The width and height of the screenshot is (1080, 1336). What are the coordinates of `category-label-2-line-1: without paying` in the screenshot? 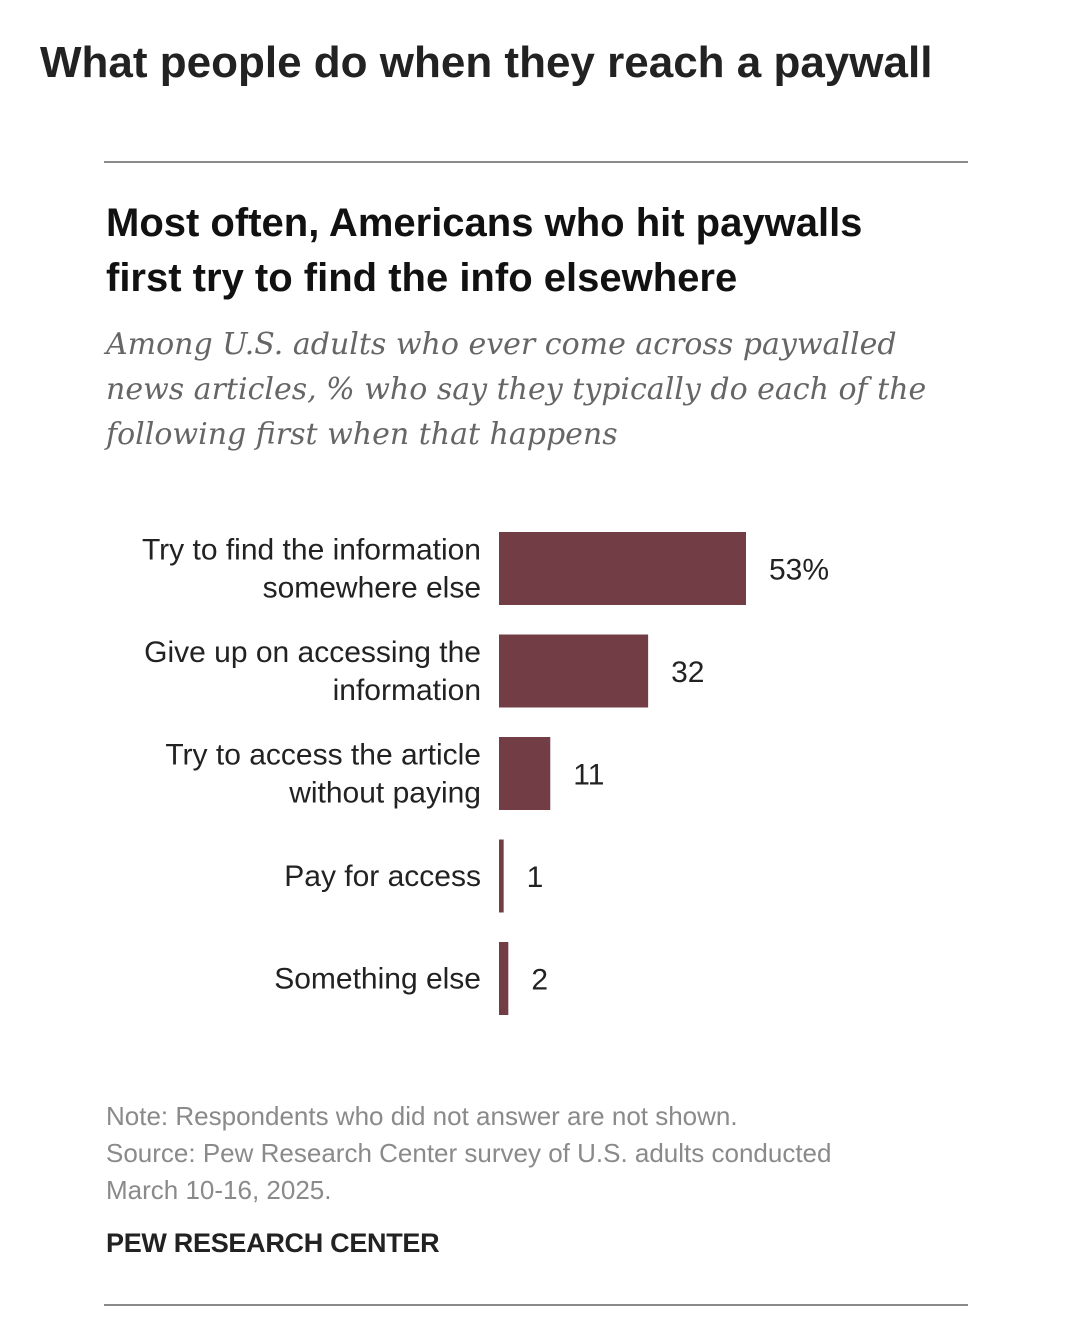 It's located at (384, 793).